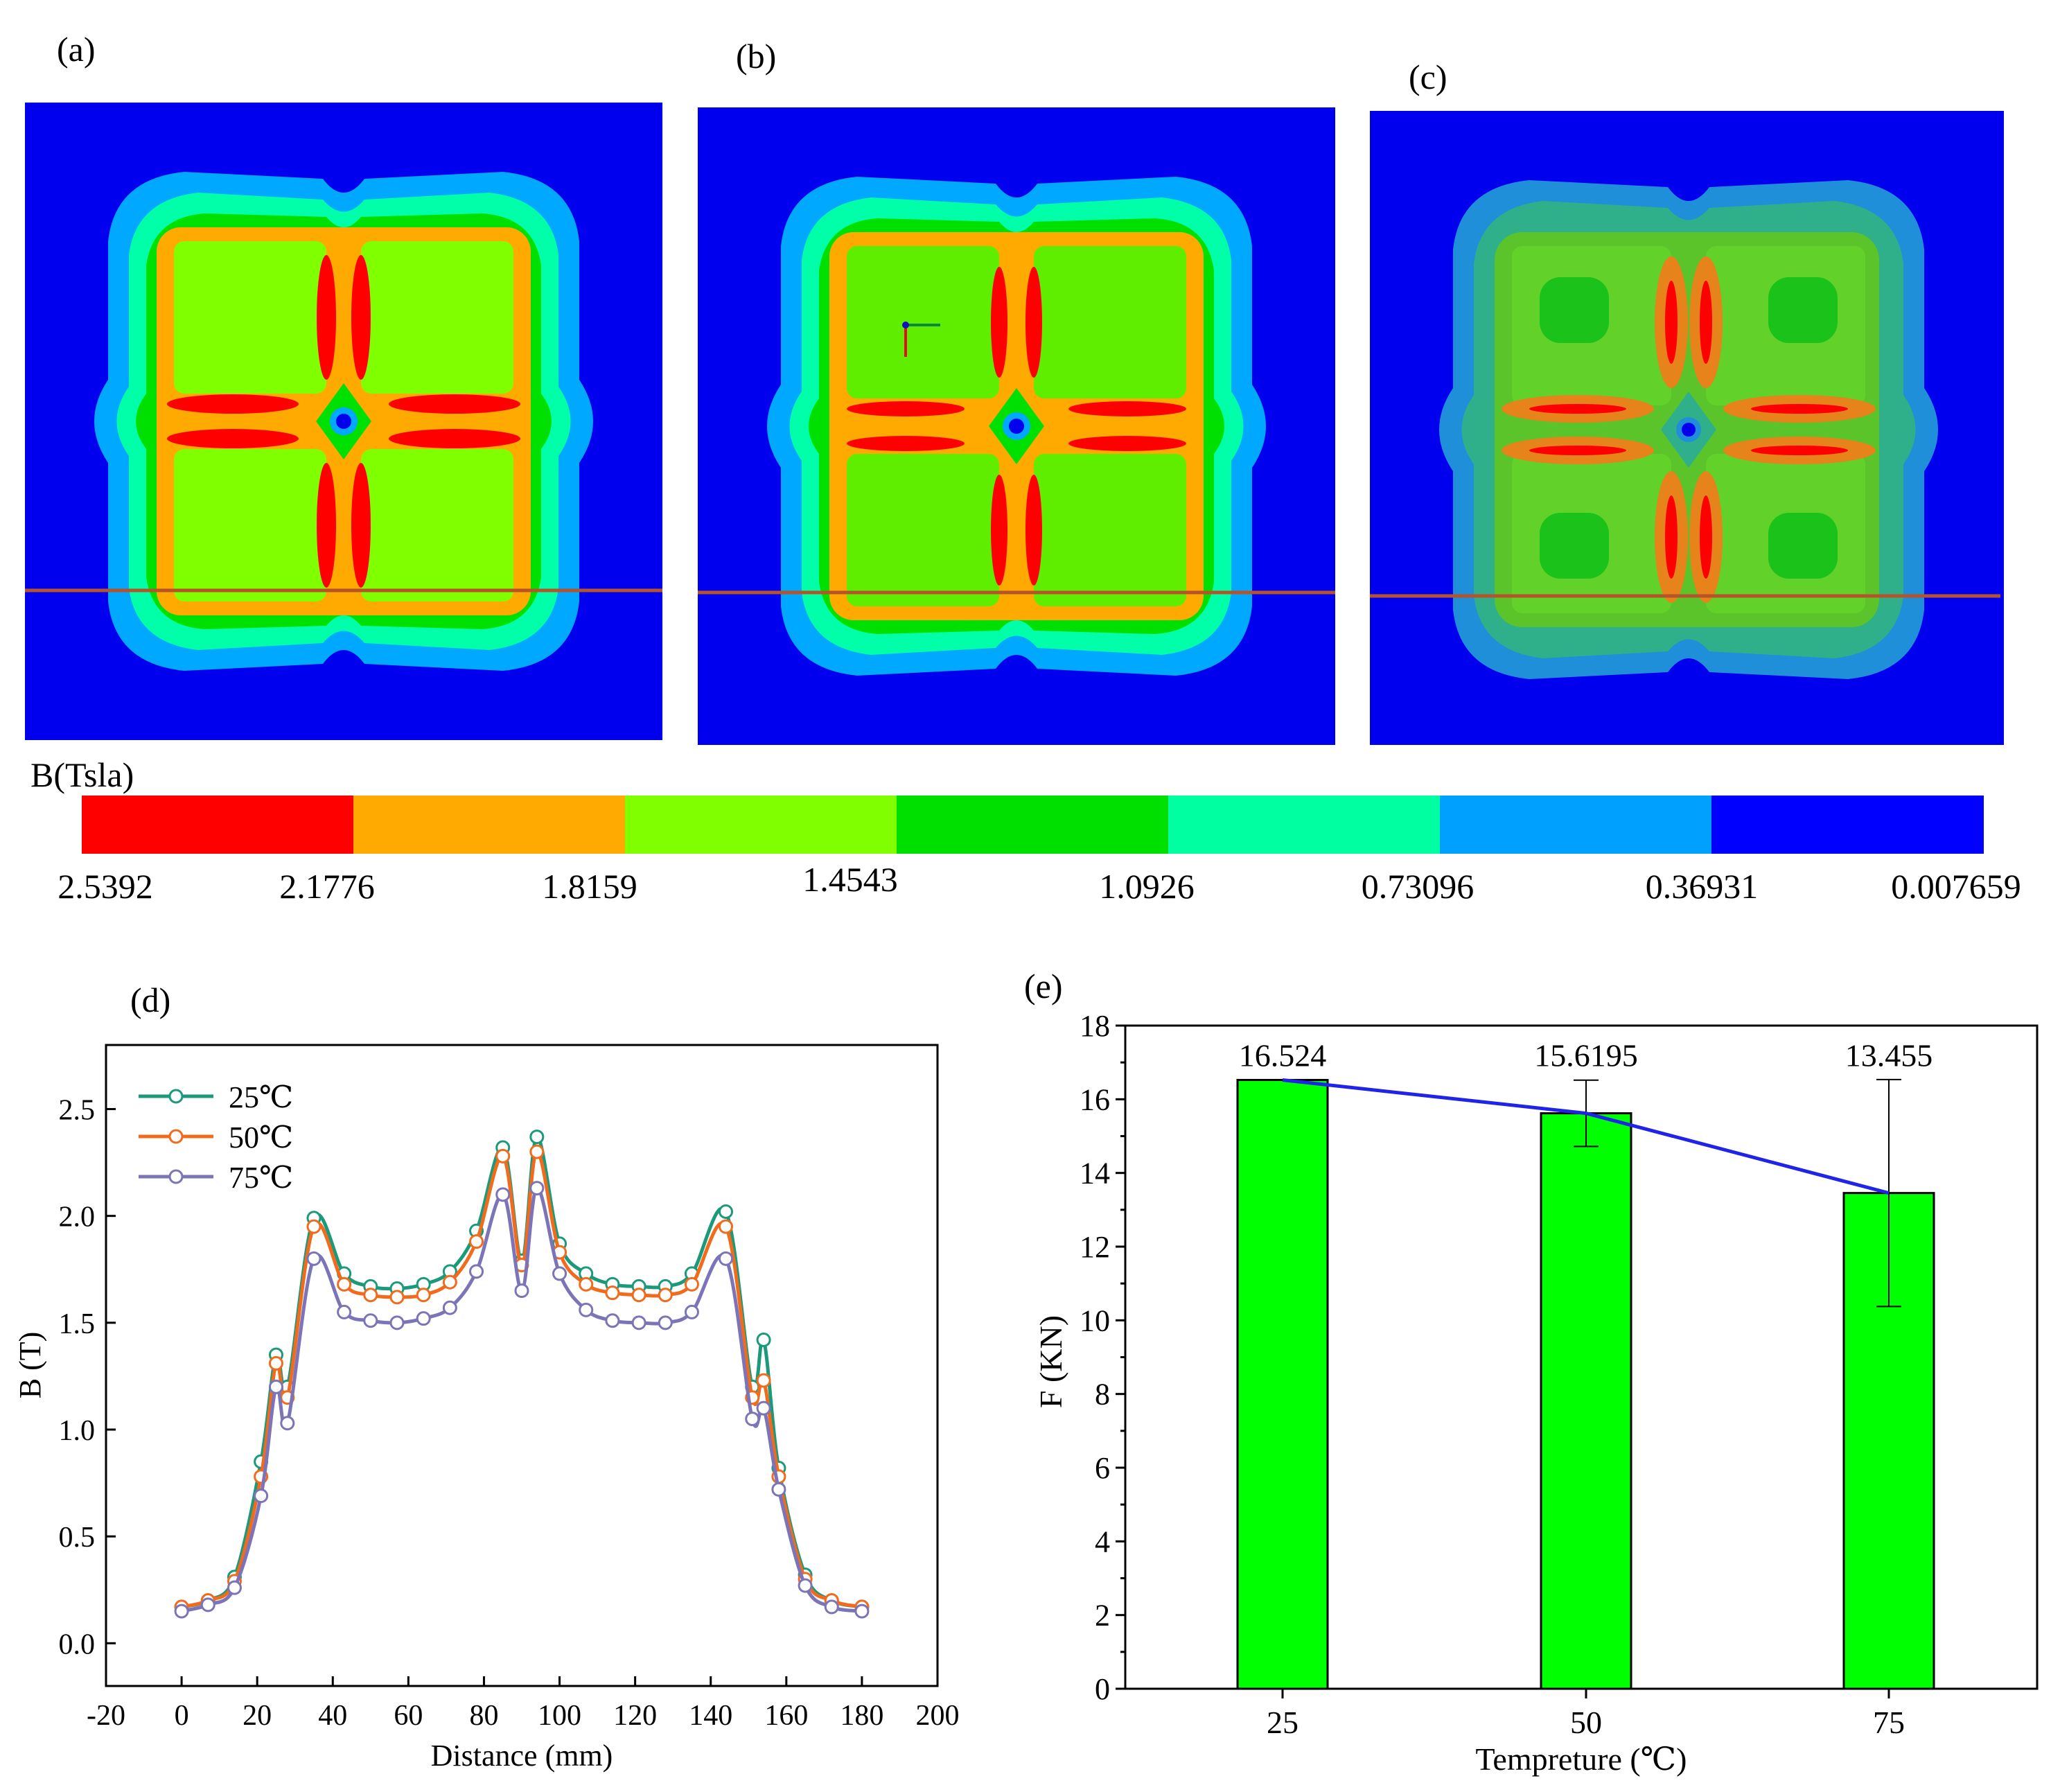  I want to click on colorbar-label: 1.0926, so click(1147, 886).